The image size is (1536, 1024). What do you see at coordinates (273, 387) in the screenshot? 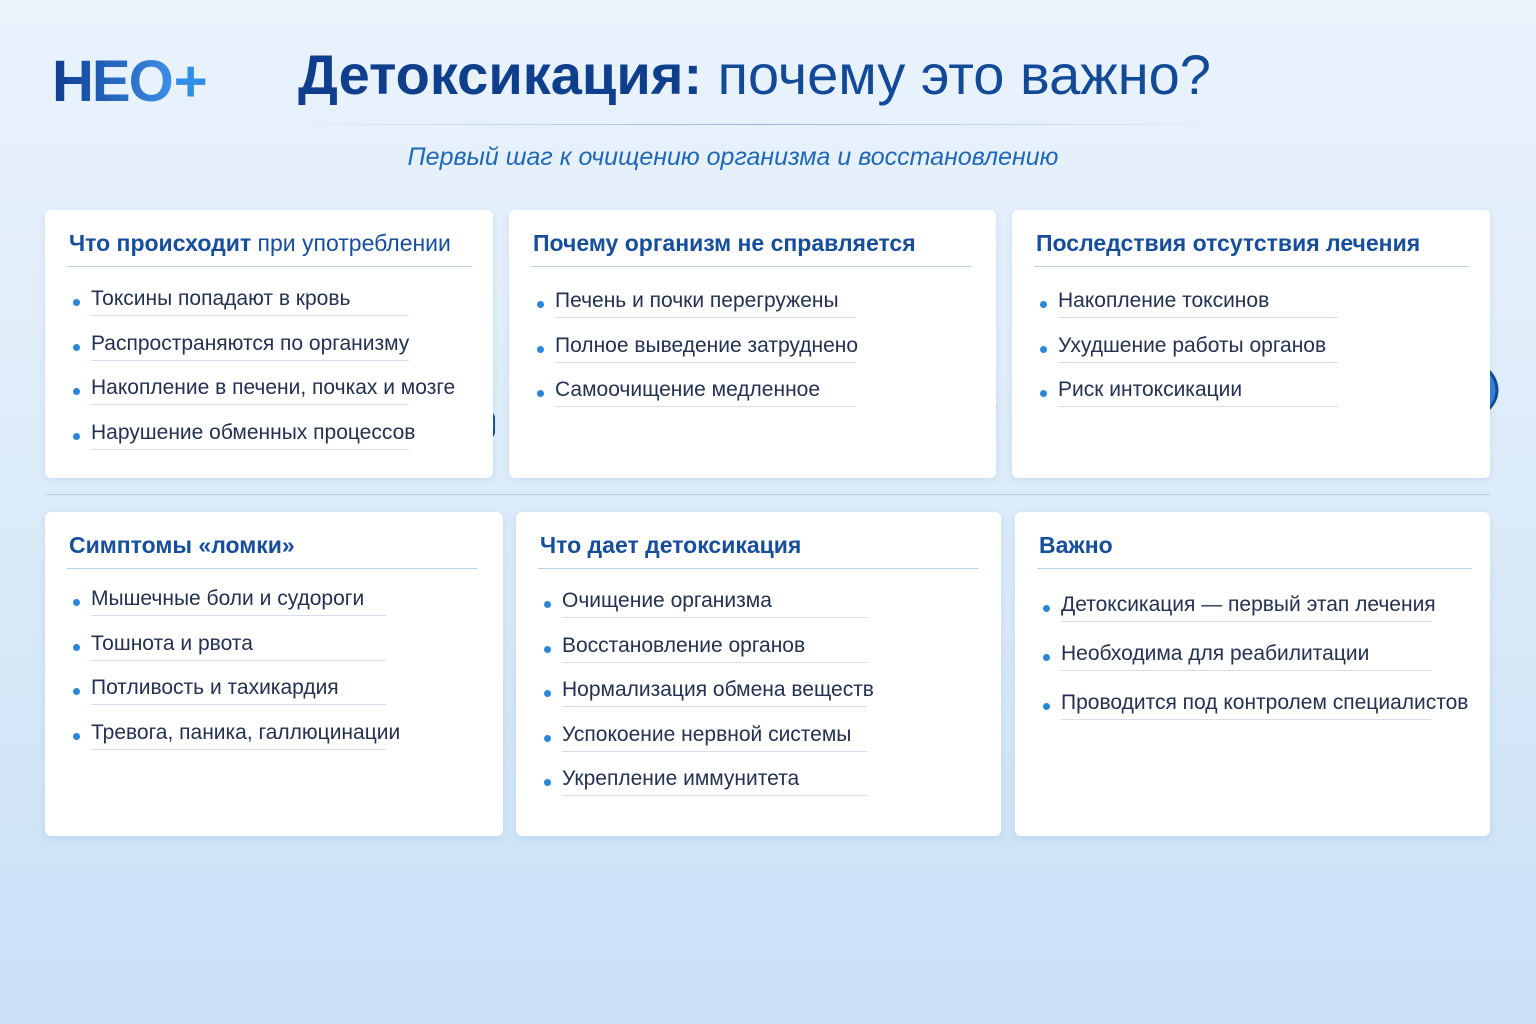
I see `list-item: Накопление в печени, почках и мозге` at bounding box center [273, 387].